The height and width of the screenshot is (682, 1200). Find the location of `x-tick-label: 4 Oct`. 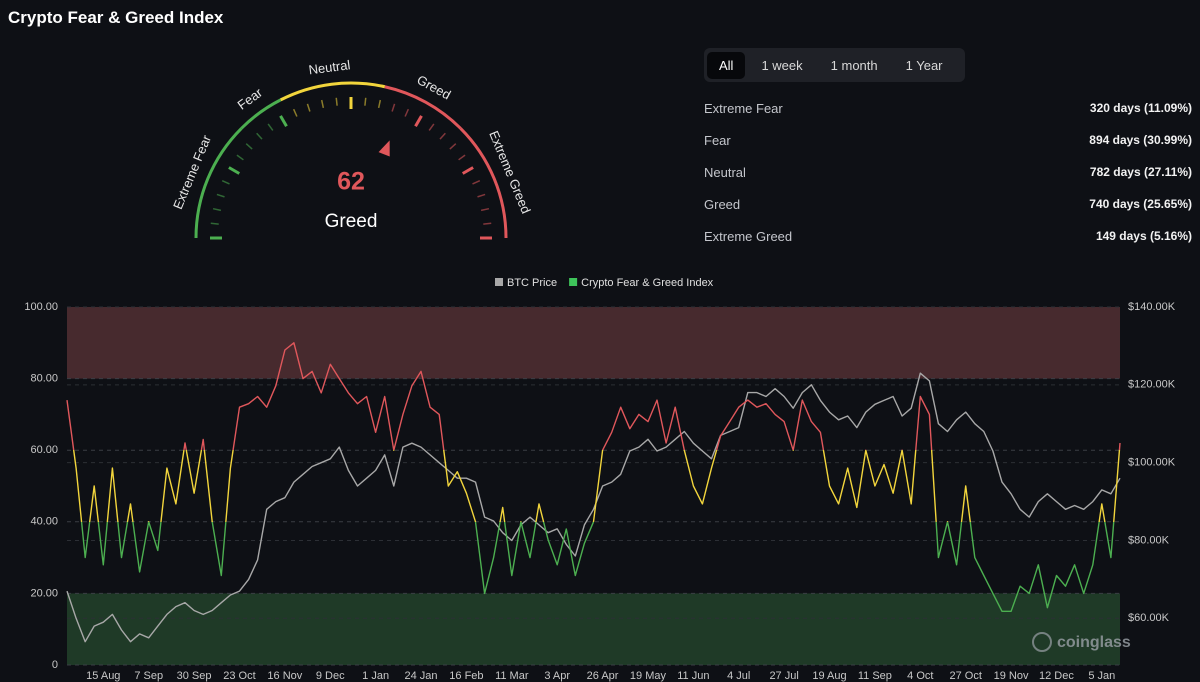

x-tick-label: 4 Oct is located at coordinates (920, 676).